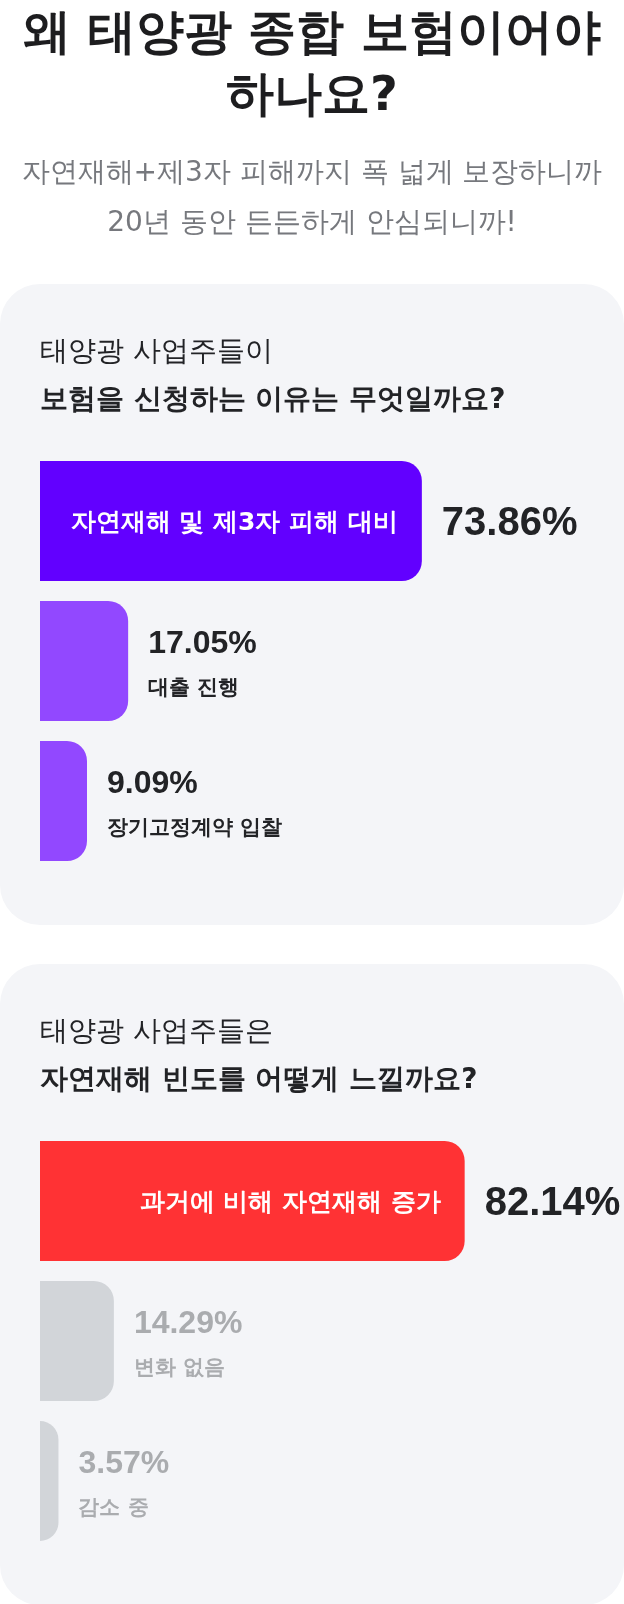 The image size is (624, 1604). Describe the element at coordinates (194, 687) in the screenshot. I see `y-tick-label: 대출 진행` at that location.